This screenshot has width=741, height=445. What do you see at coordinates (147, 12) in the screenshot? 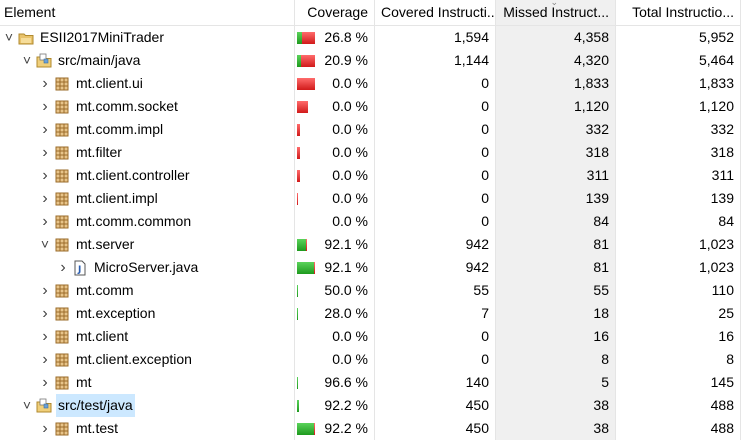
I see `column-header-element: Element` at bounding box center [147, 12].